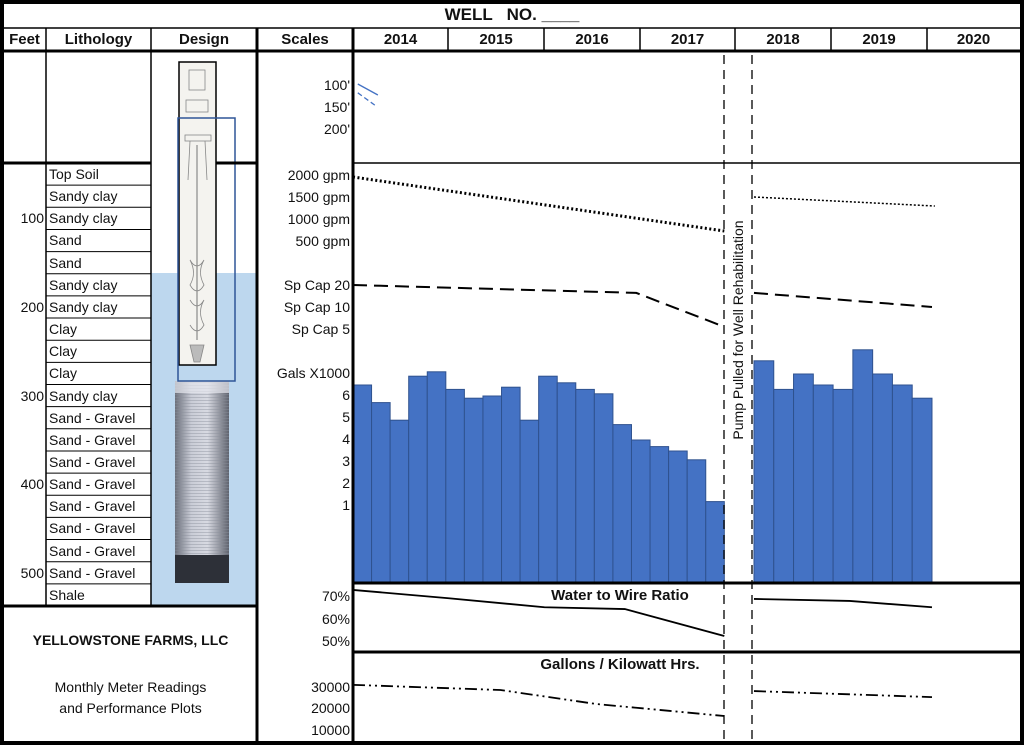  What do you see at coordinates (313, 373) in the screenshot?
I see `scale-gals: Gals X1000` at bounding box center [313, 373].